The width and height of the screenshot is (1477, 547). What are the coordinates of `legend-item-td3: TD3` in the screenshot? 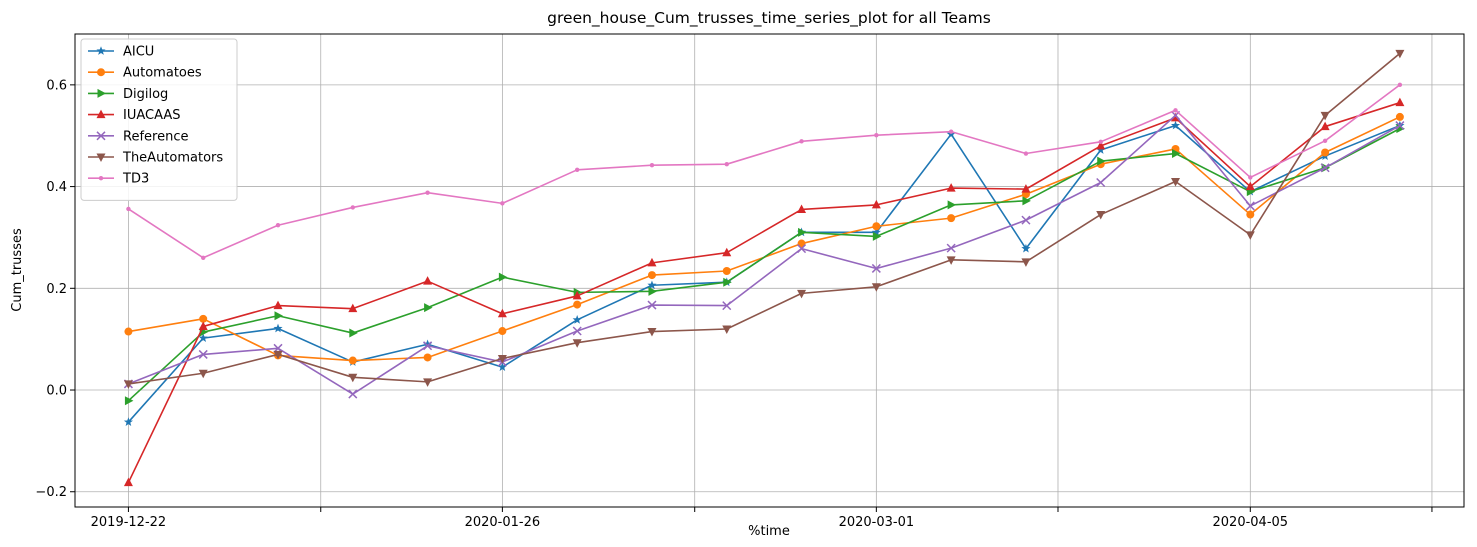 It's located at (118, 179).